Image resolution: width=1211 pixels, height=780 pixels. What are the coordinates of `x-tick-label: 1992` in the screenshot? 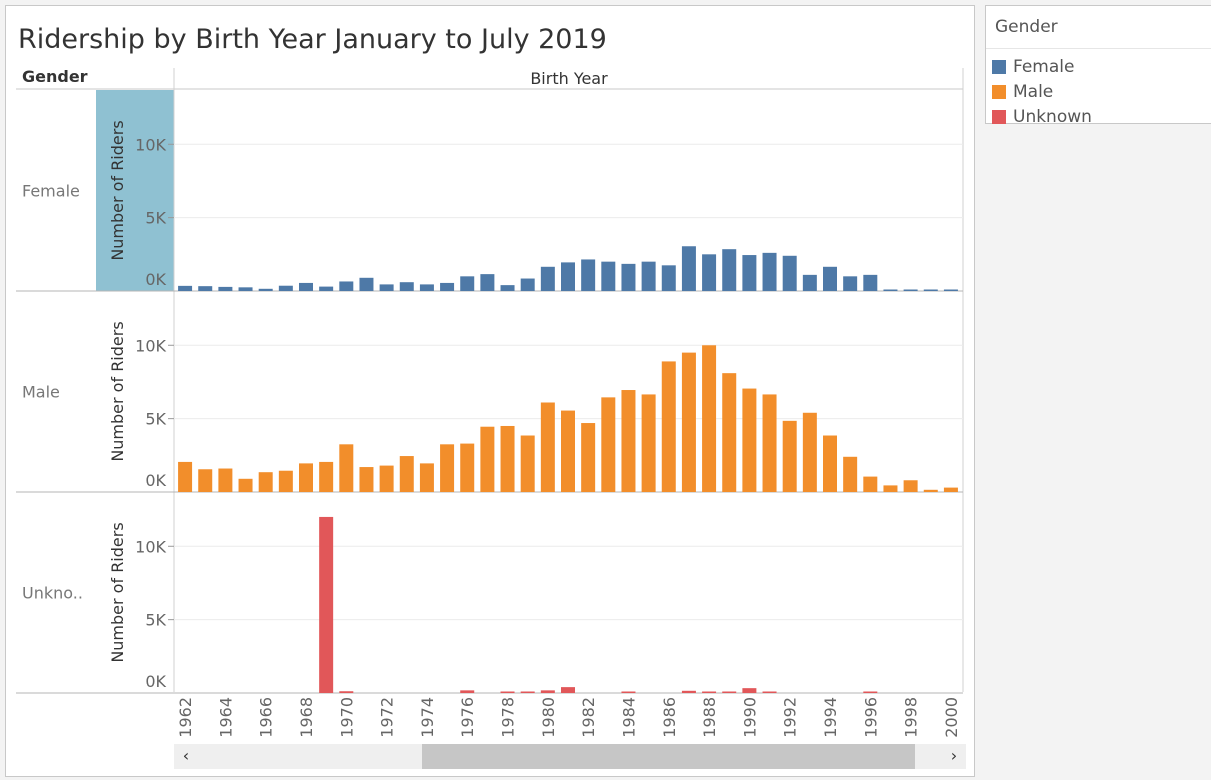 It's located at (790, 717).